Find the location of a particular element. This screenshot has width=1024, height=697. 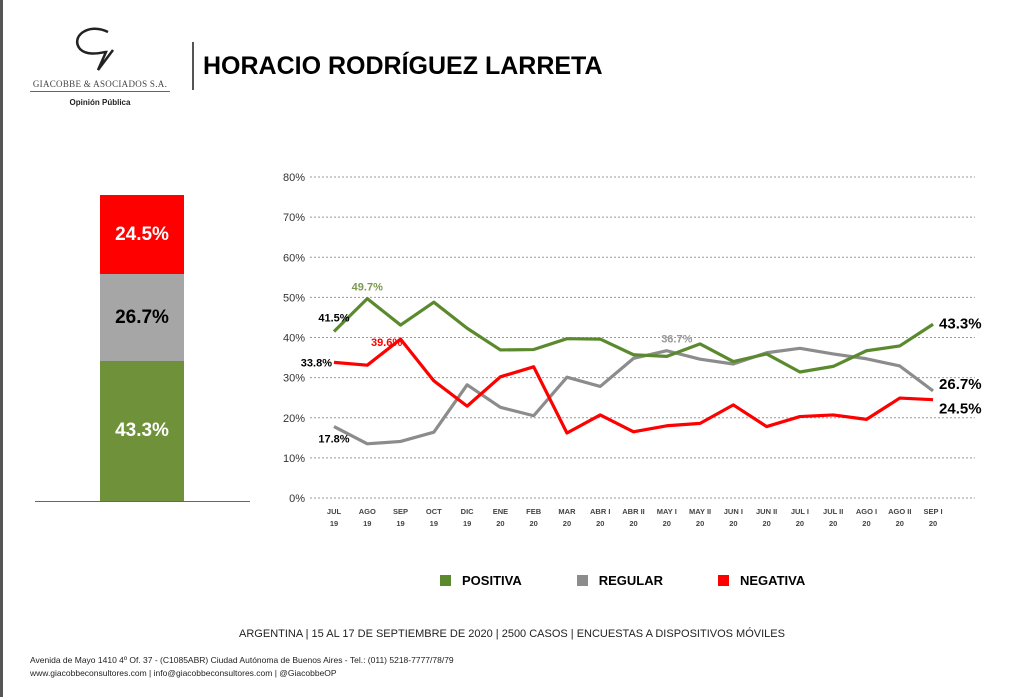

data-label: 49.7% is located at coordinates (367, 288).